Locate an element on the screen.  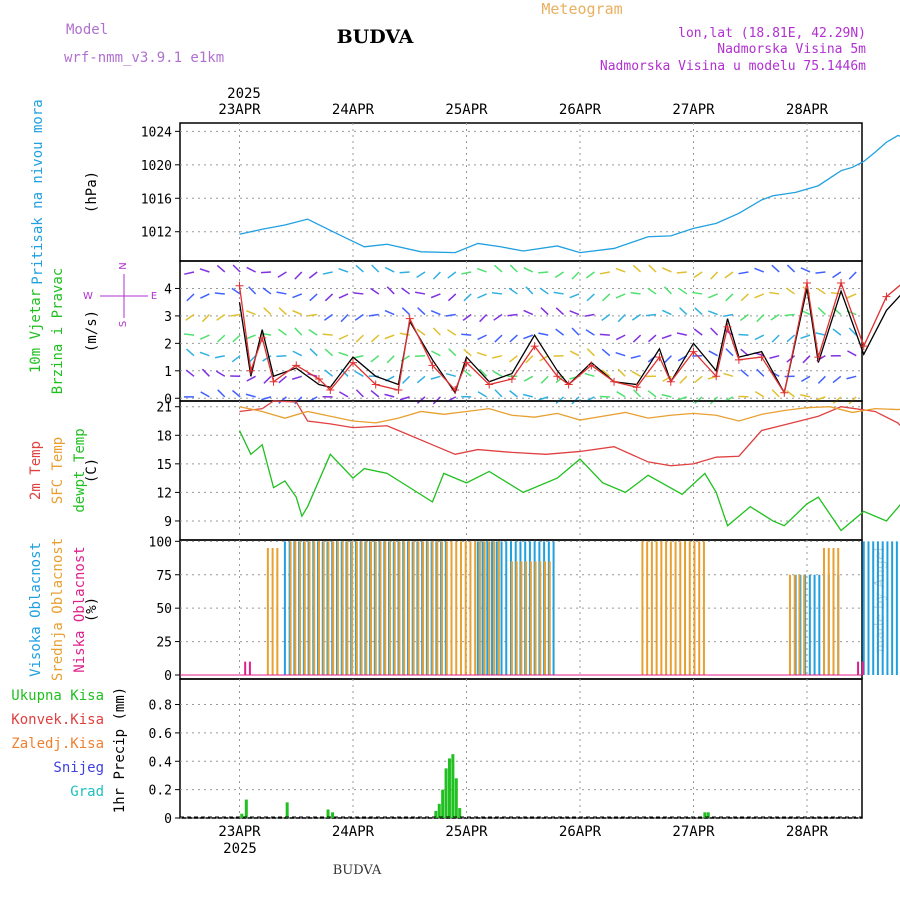
series-line-speed is located at coordinates (569, 341).